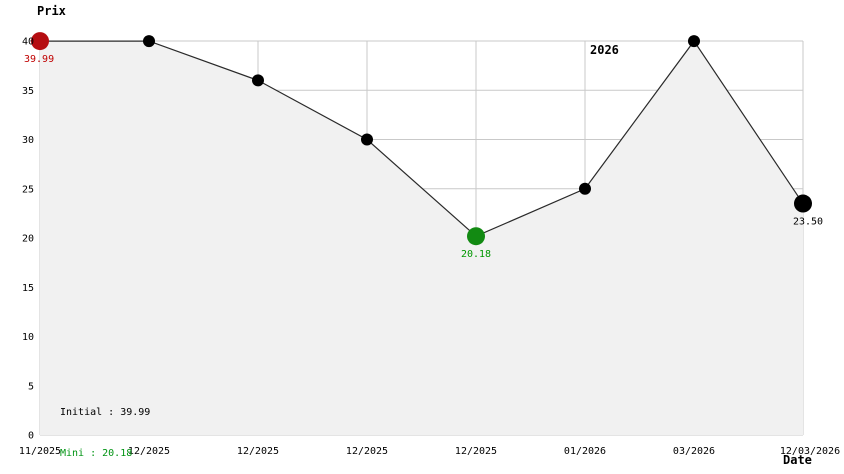 The width and height of the screenshot is (844, 474). I want to click on data-point-min, so click(476, 236).